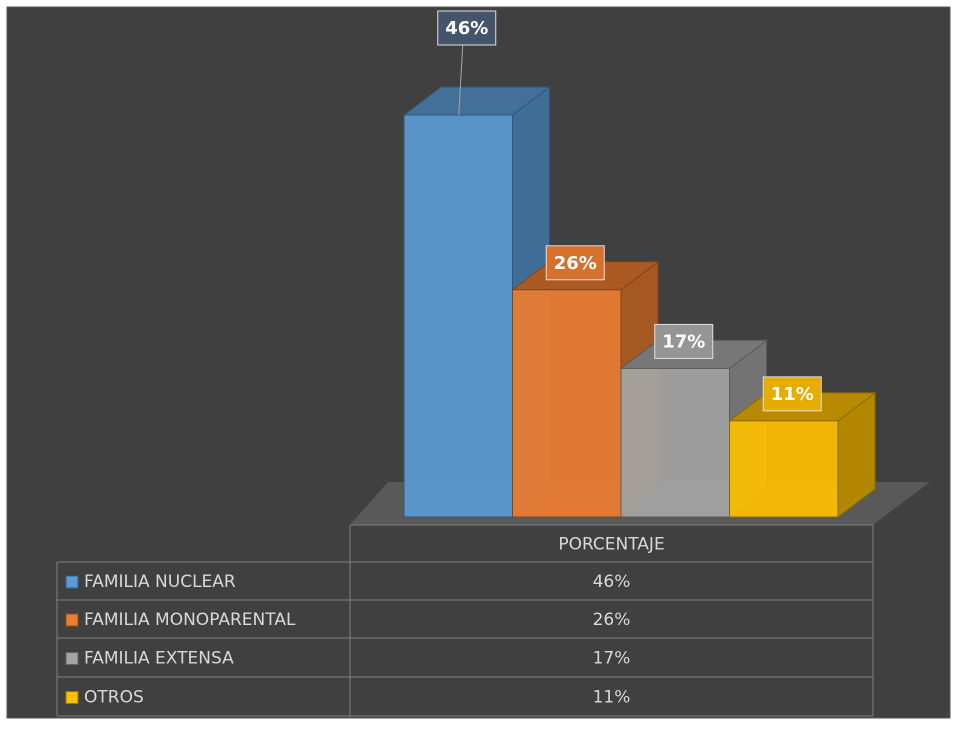 The width and height of the screenshot is (958, 731). Describe the element at coordinates (612, 698) in the screenshot. I see `table-value: 11%` at that location.